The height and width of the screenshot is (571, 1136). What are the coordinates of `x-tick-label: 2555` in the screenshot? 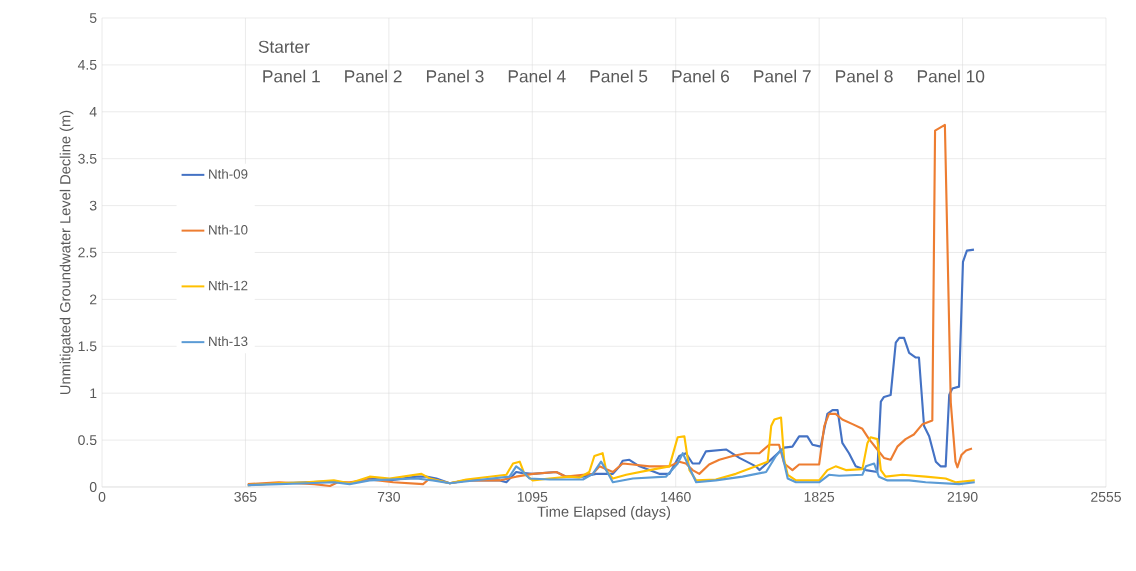 It's located at (1106, 496).